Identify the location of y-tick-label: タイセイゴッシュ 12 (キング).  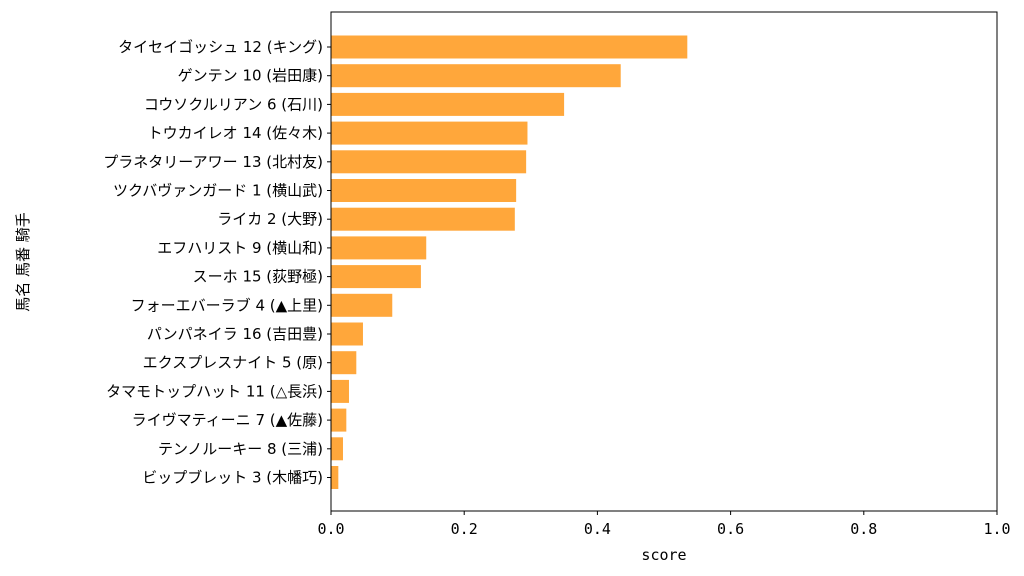
(220, 47).